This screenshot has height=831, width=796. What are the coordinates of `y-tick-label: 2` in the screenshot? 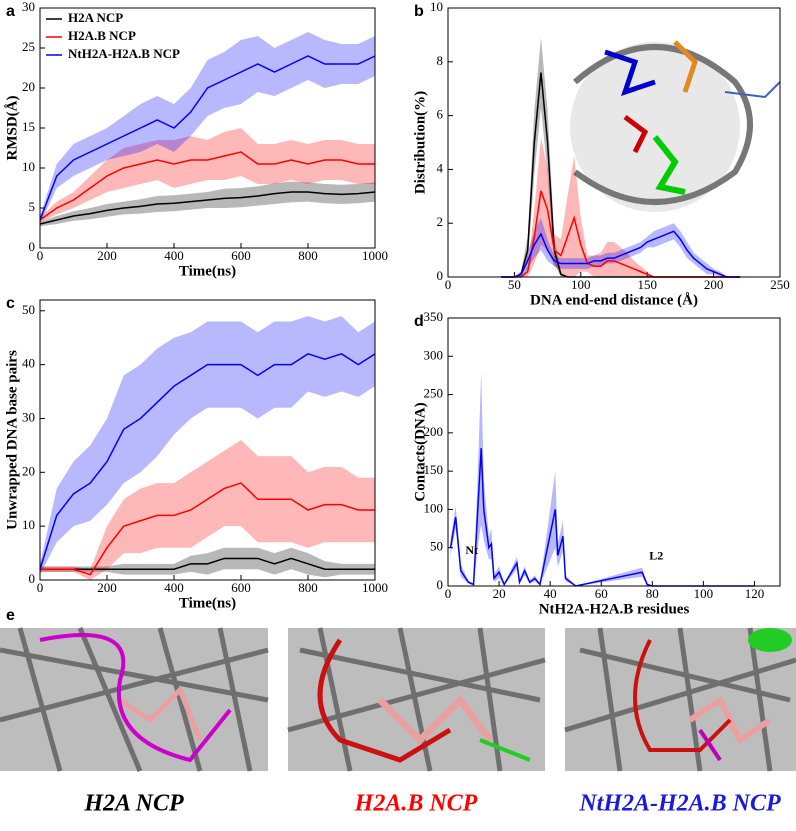 It's located at (440, 221).